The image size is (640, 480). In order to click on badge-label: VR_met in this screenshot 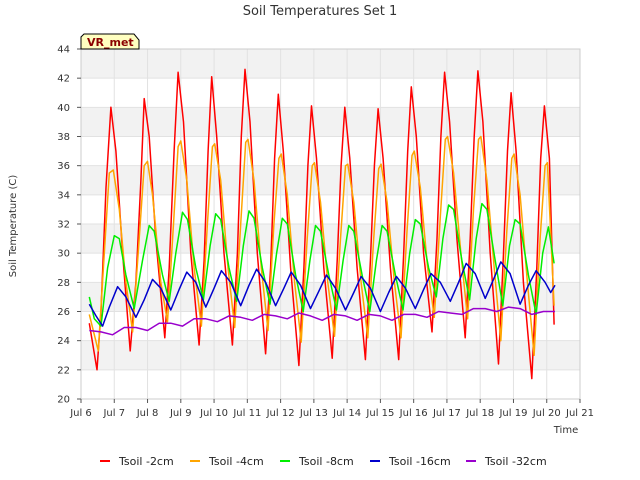, I will do `click(110, 42)`.